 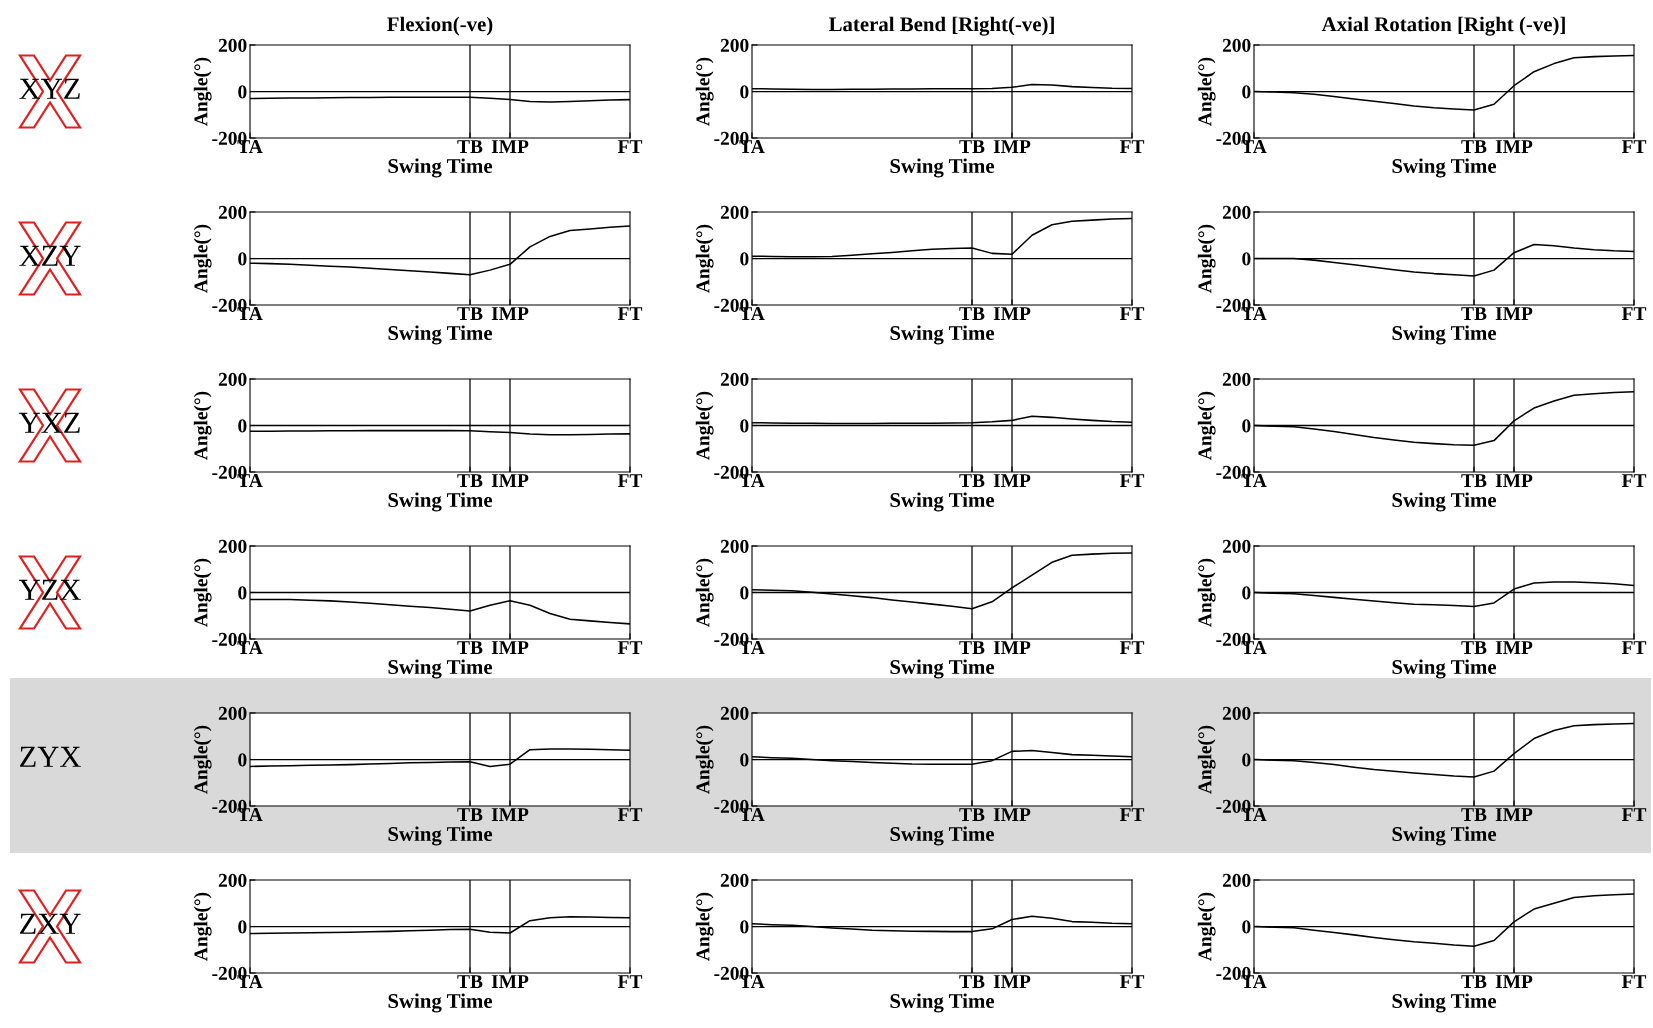 I want to click on chart-title: Axial Rotation [Right (-ve)], so click(x=1443, y=26).